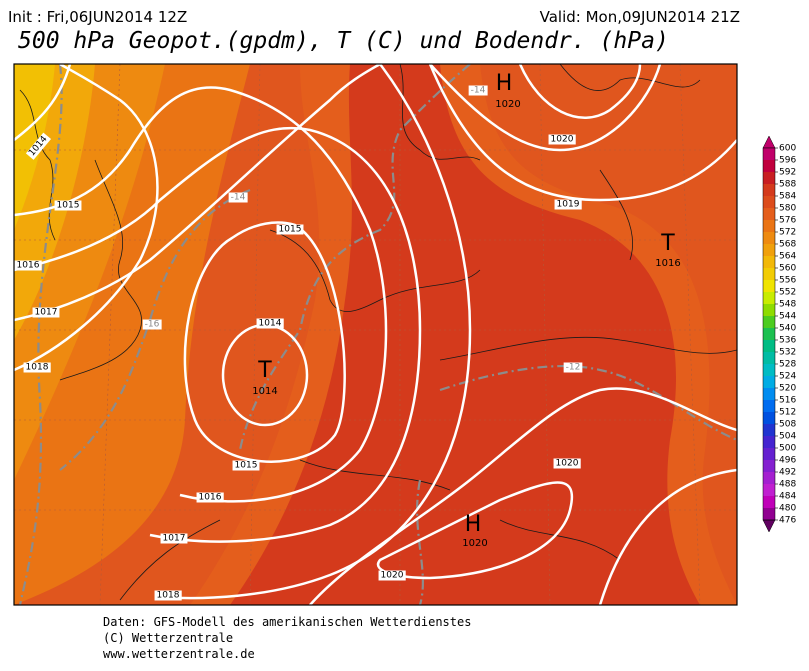 This screenshot has width=809, height=671. I want to click on temperature-label: -12, so click(573, 368).